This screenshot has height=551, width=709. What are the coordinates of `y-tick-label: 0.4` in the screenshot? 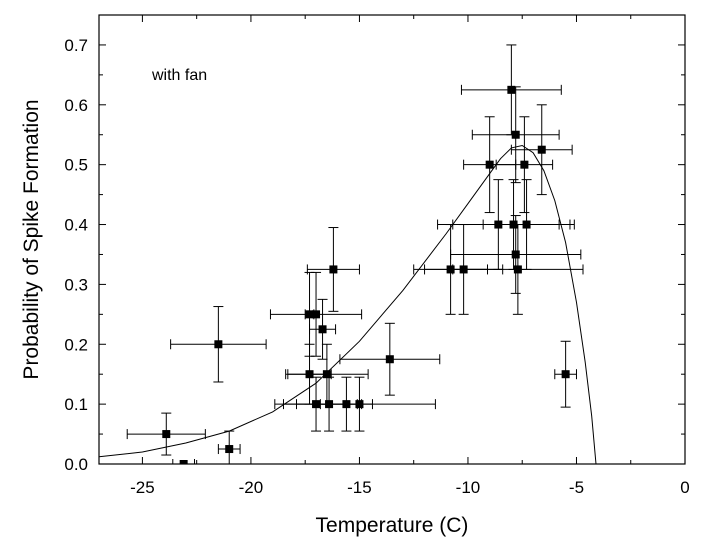 It's located at (76, 225).